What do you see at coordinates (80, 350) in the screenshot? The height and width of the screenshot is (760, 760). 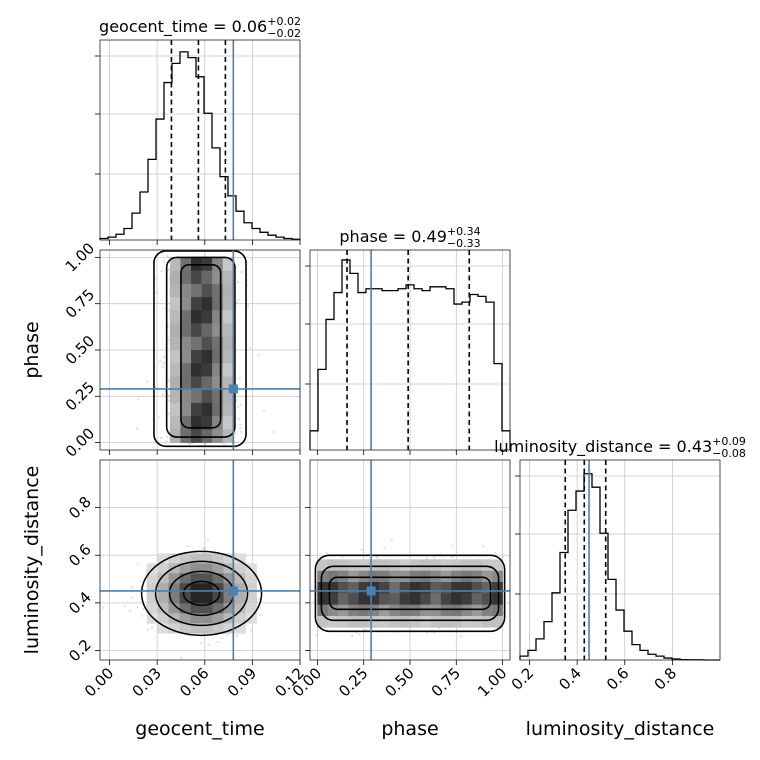 I see `y-tick-label: 0.50` at bounding box center [80, 350].